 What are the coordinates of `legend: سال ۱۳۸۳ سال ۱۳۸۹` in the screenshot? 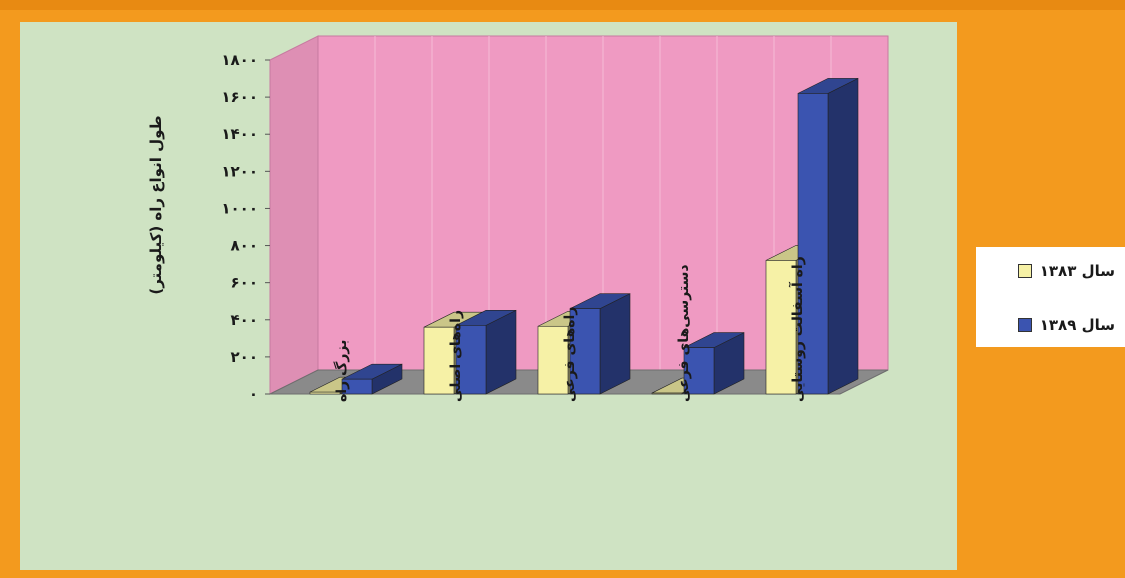 It's located at (1050, 297).